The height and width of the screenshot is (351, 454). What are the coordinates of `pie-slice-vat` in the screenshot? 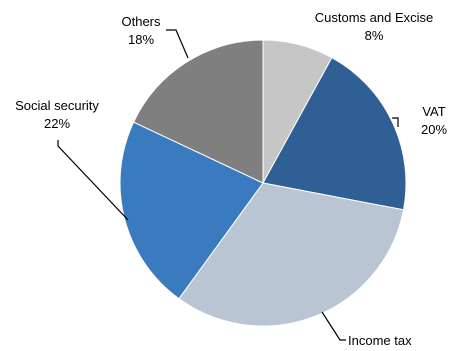 It's located at (334, 134).